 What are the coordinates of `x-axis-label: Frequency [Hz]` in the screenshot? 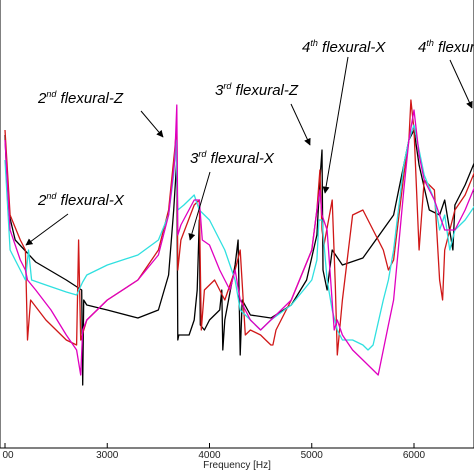 It's located at (237, 465).